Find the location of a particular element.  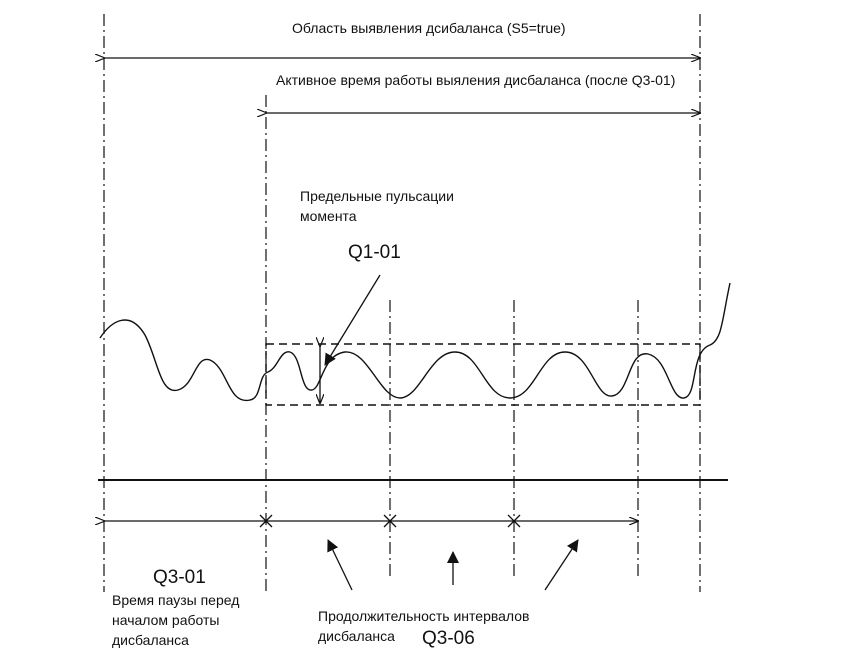

q1-01-label: Q1-01 is located at coordinates (374, 252).